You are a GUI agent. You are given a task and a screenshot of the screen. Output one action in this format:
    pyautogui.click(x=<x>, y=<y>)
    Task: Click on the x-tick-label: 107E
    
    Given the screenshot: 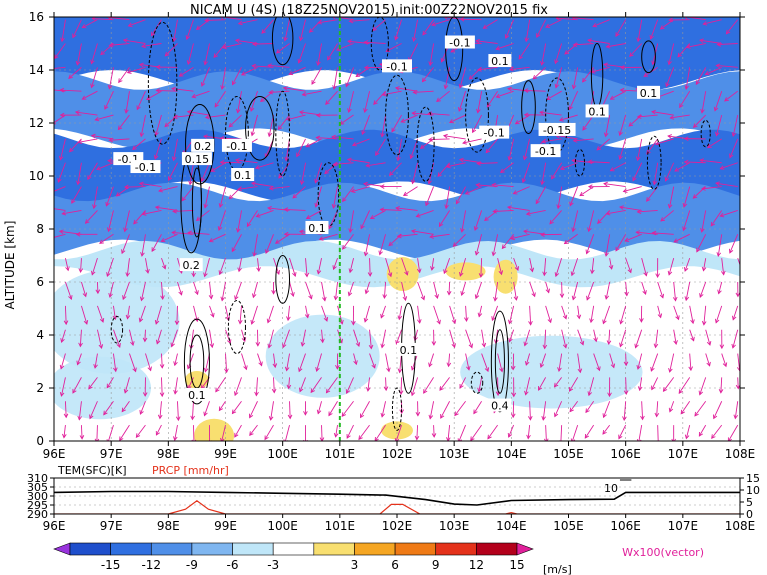 What is the action you would take?
    pyautogui.click(x=683, y=454)
    